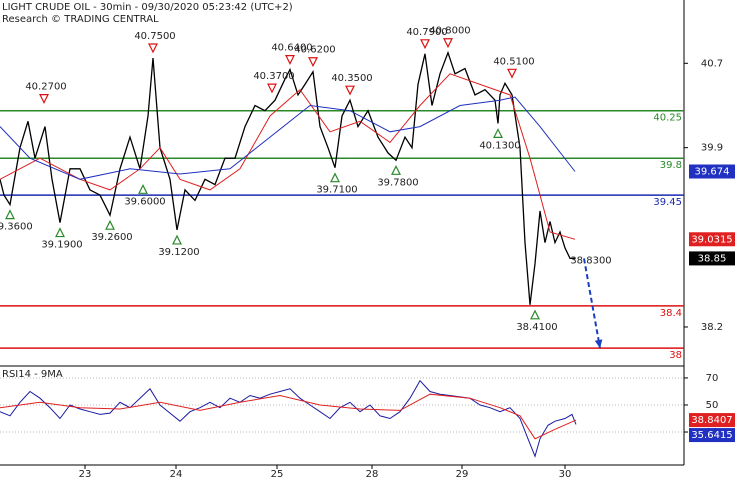  What do you see at coordinates (80, 19) in the screenshot?
I see `chart-subtitle: Research © TRADING CENTRAL` at bounding box center [80, 19].